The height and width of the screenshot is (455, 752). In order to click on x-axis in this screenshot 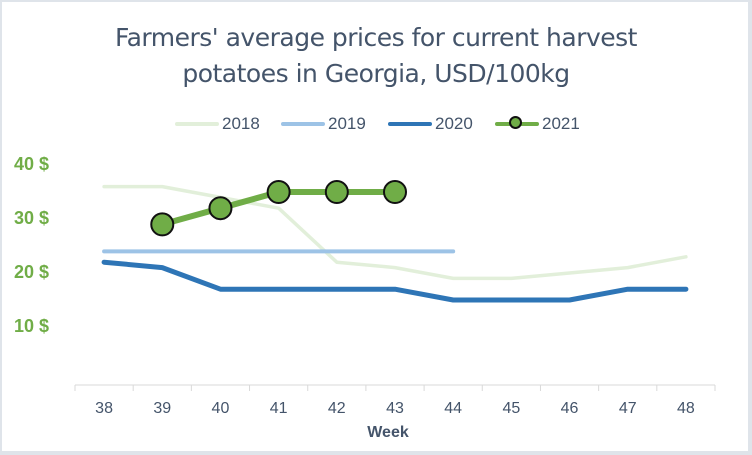, I will do `click(395, 387)`.